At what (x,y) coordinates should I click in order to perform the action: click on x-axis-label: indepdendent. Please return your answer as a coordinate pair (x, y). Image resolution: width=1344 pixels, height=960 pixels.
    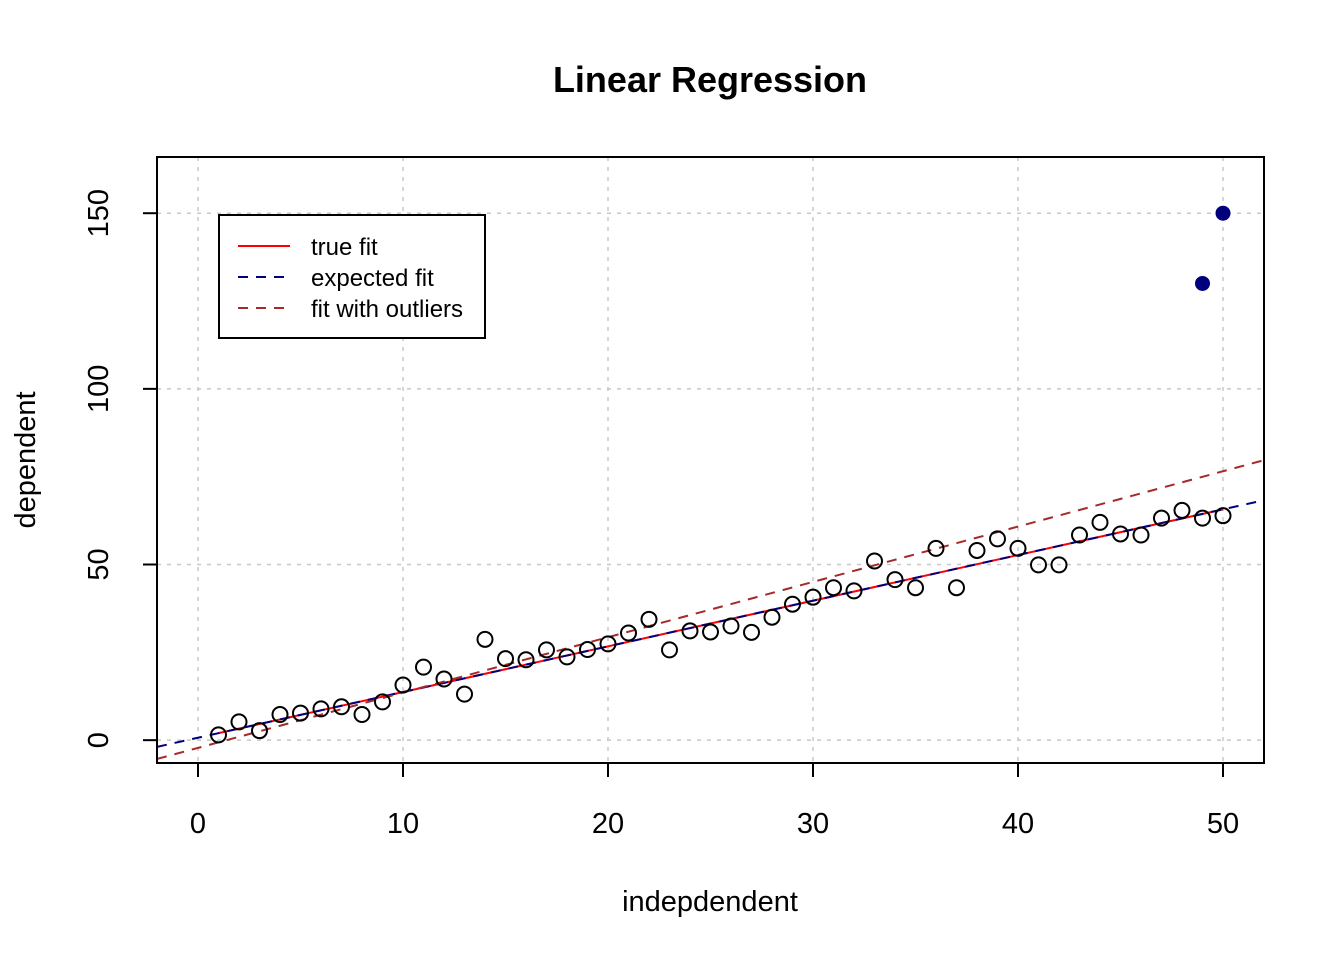
    Looking at the image, I should click on (710, 902).